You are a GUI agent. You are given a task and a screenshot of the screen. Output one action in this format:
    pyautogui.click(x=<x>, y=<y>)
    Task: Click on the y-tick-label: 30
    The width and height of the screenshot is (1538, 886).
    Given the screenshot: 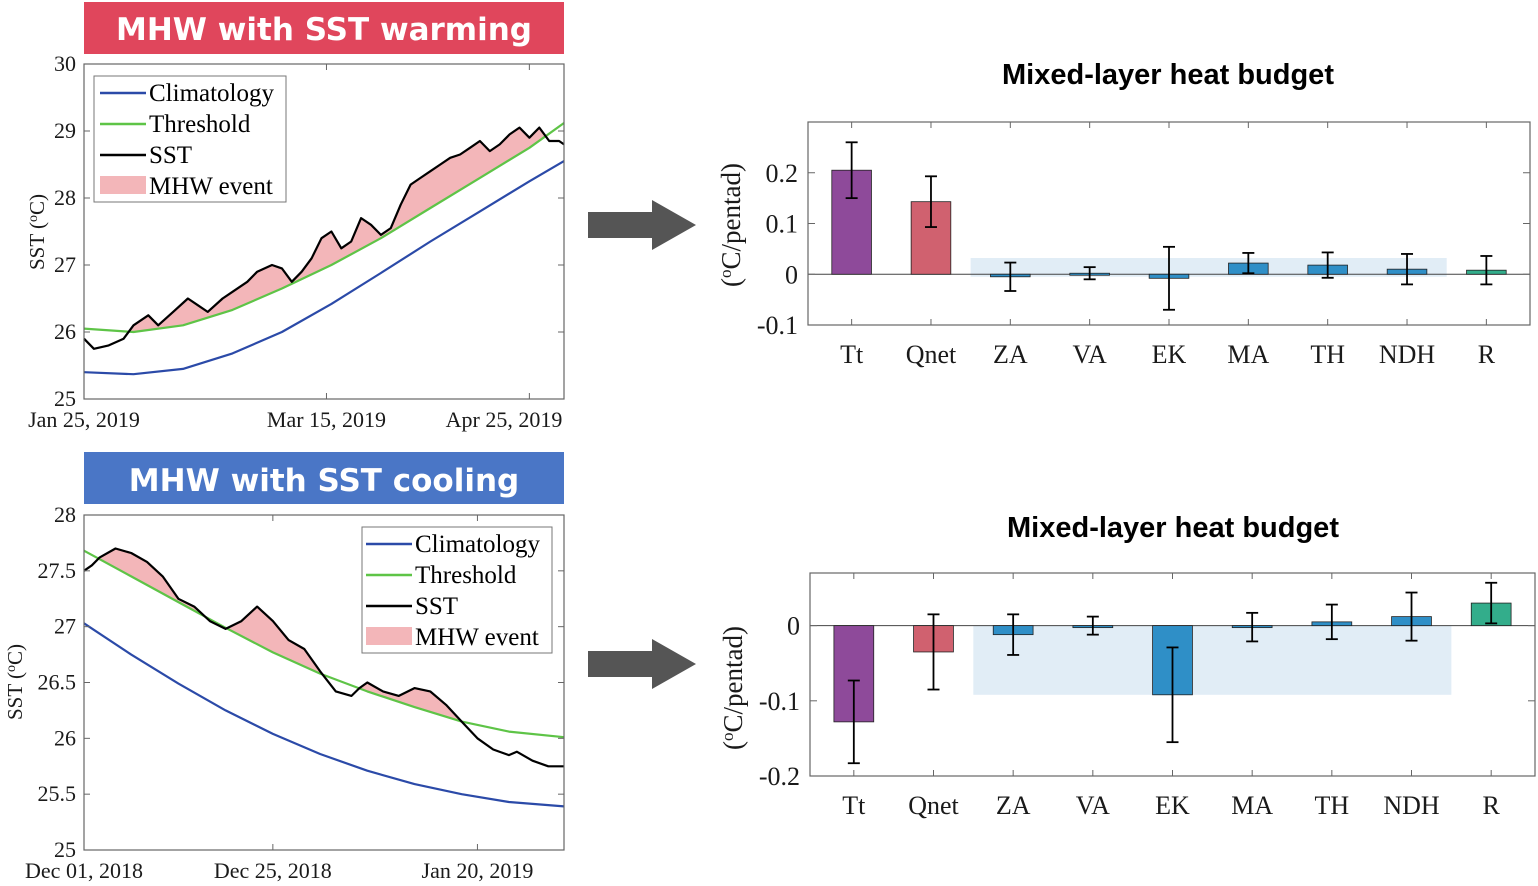 What is the action you would take?
    pyautogui.click(x=65, y=63)
    